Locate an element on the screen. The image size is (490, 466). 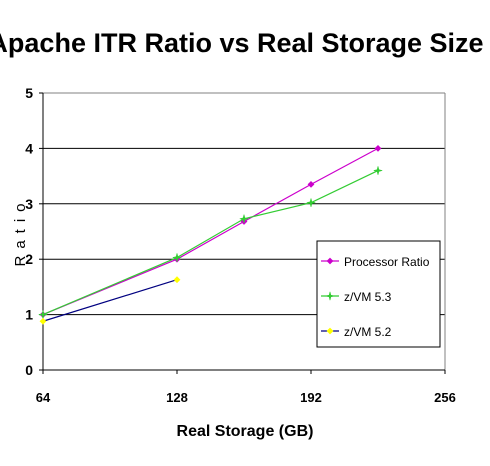
x-tick-label-128: 128 is located at coordinates (177, 397).